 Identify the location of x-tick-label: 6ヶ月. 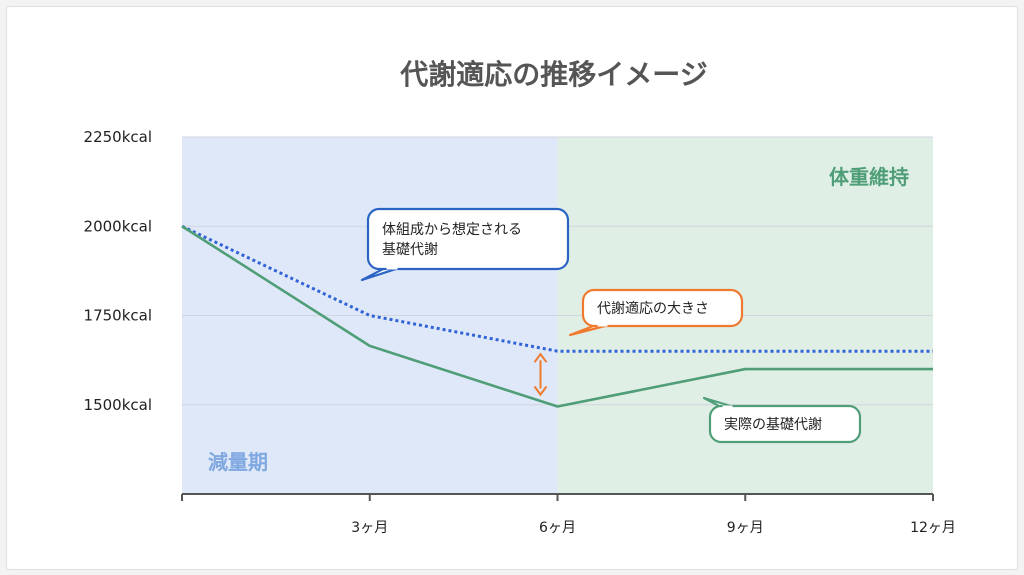
(557, 528).